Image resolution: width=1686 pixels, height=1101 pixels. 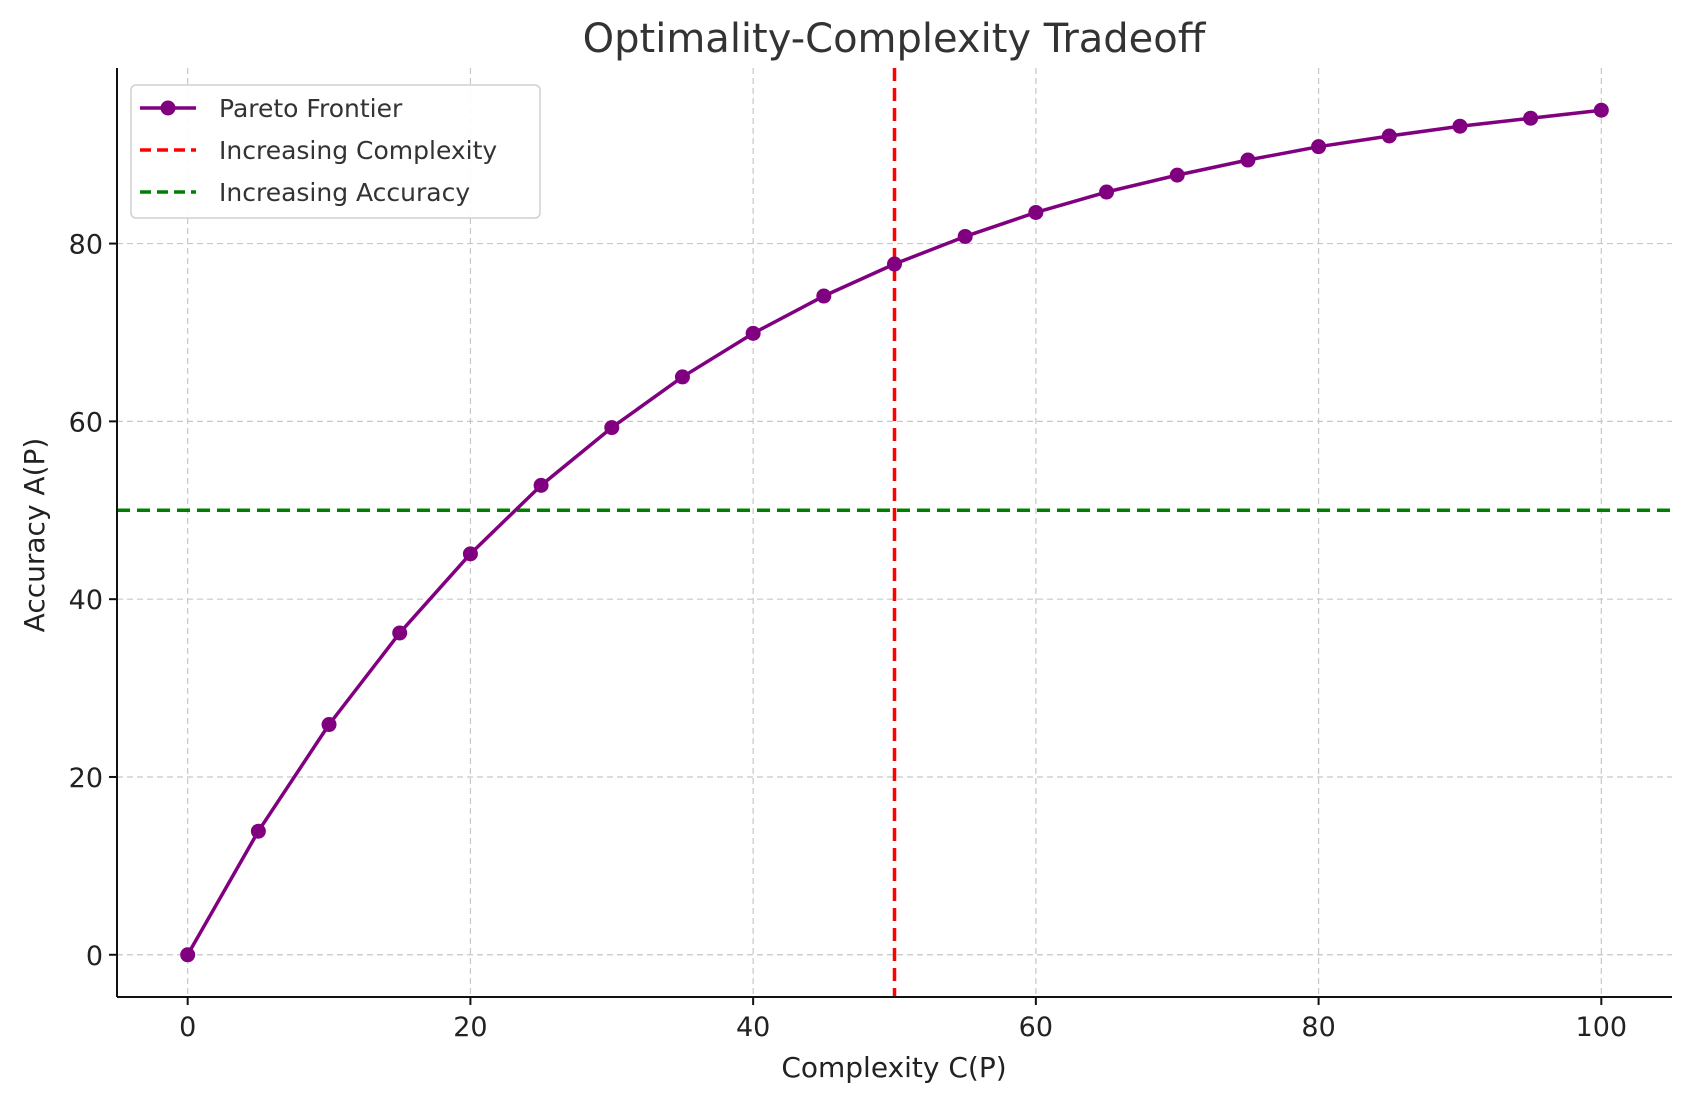 I want to click on x-tick-label: 20, so click(x=470, y=1027).